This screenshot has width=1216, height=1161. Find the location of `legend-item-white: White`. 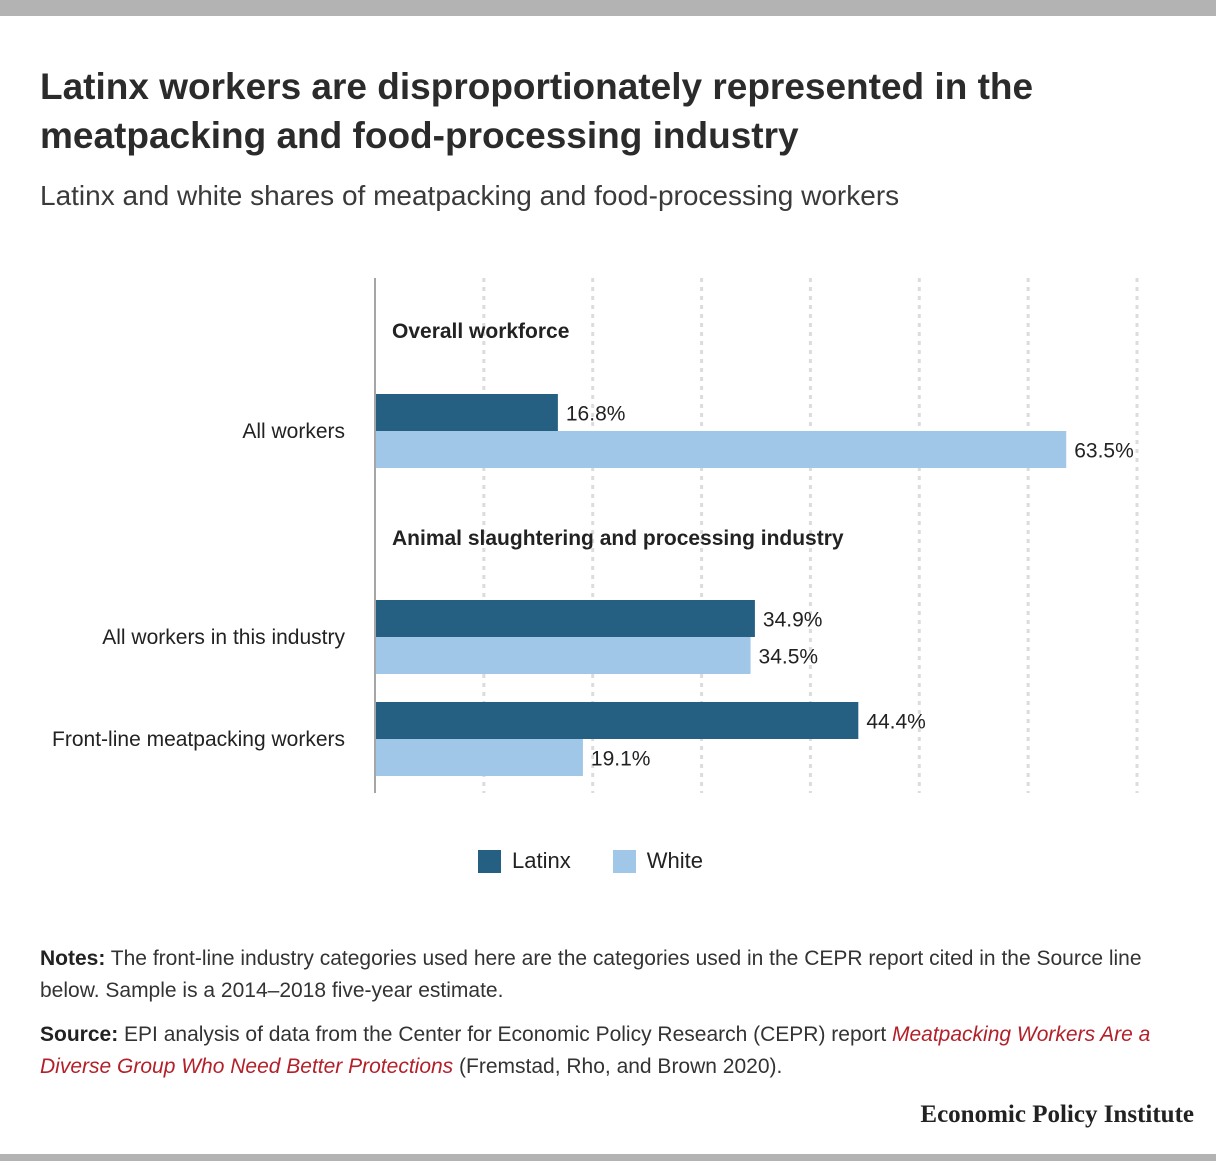

legend-item-white: White is located at coordinates (657, 861).